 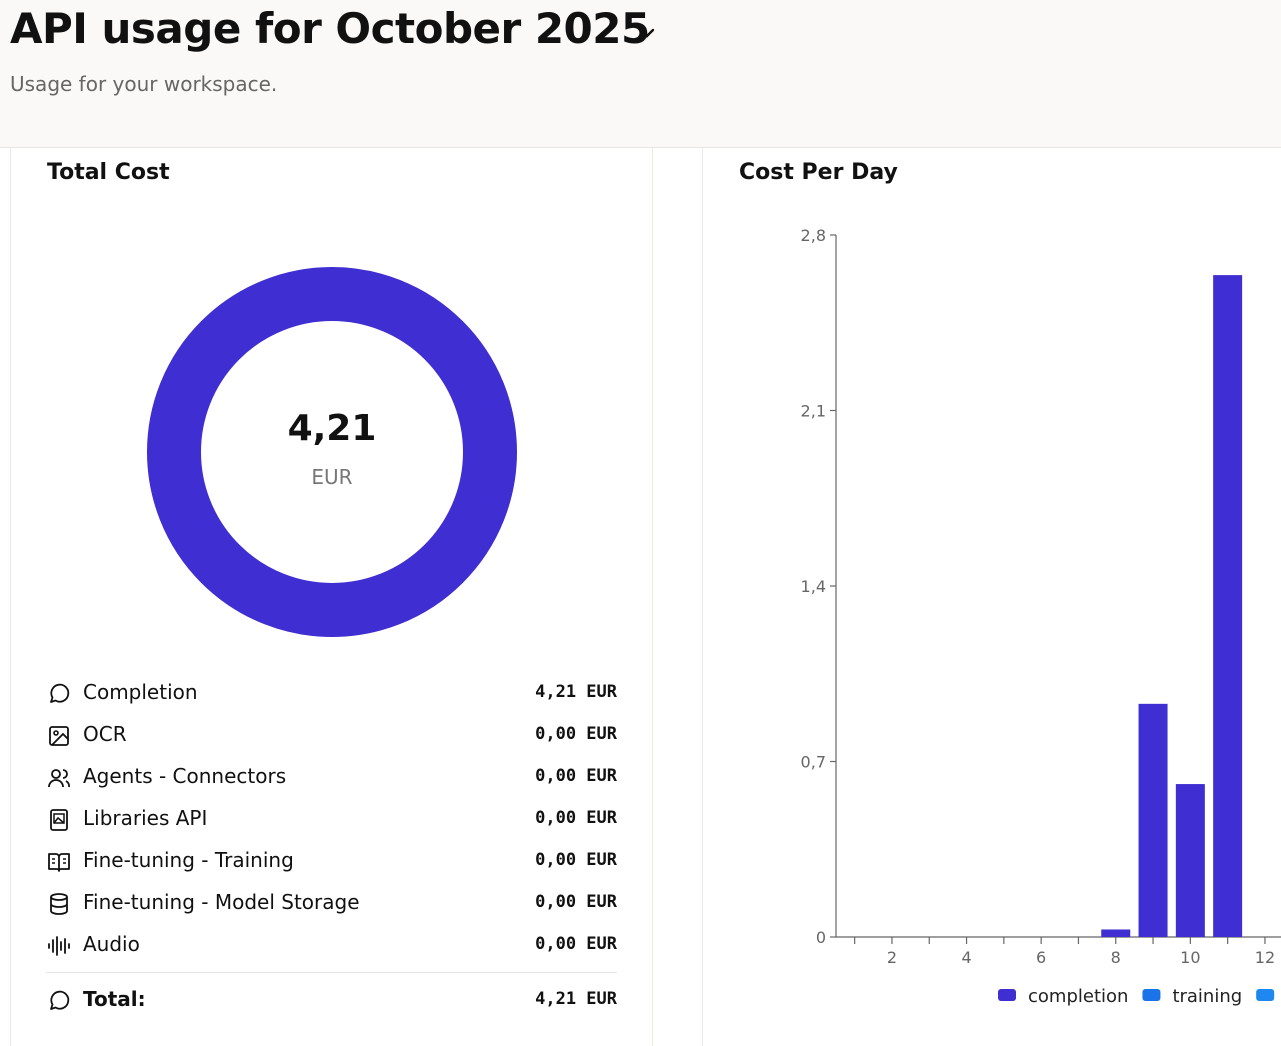 I want to click on cost-label: Completion, so click(x=140, y=692).